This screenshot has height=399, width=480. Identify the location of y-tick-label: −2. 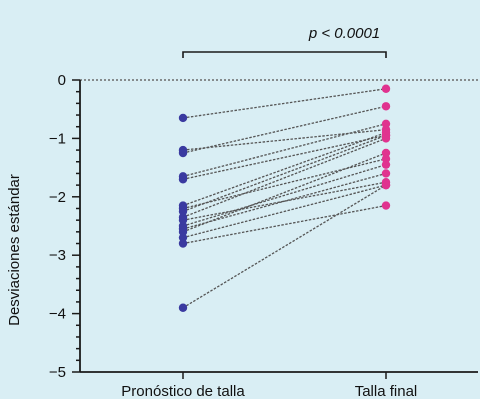
(57, 197).